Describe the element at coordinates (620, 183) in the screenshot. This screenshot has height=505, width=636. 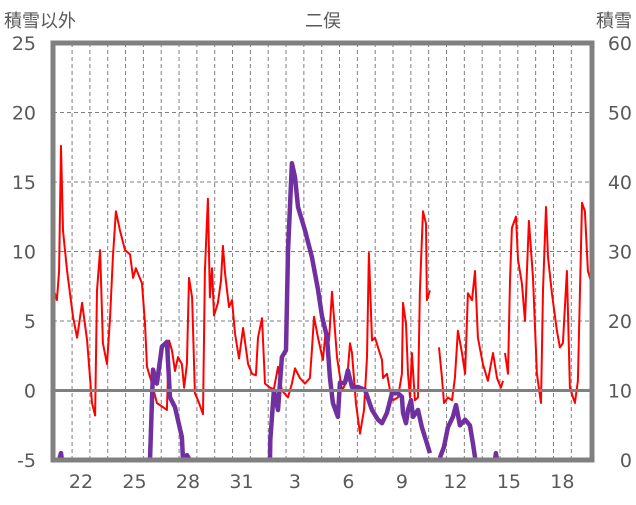
I see `right-tick-label: 40` at that location.